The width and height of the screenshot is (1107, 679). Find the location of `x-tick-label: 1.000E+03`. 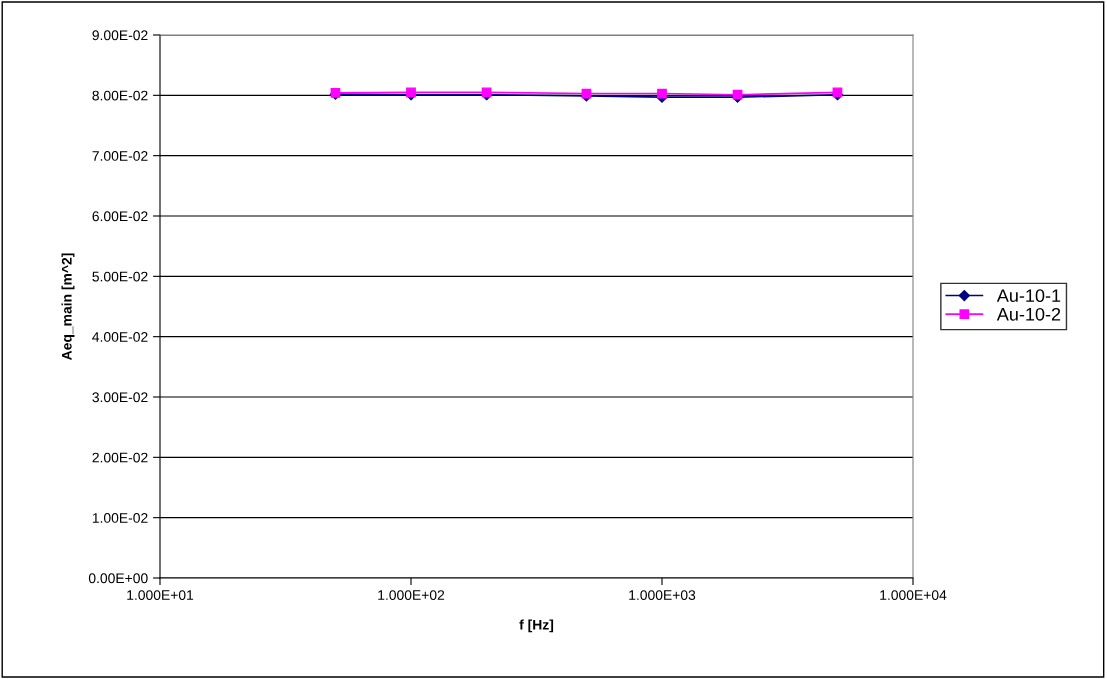

x-tick-label: 1.000E+03 is located at coordinates (662, 595).